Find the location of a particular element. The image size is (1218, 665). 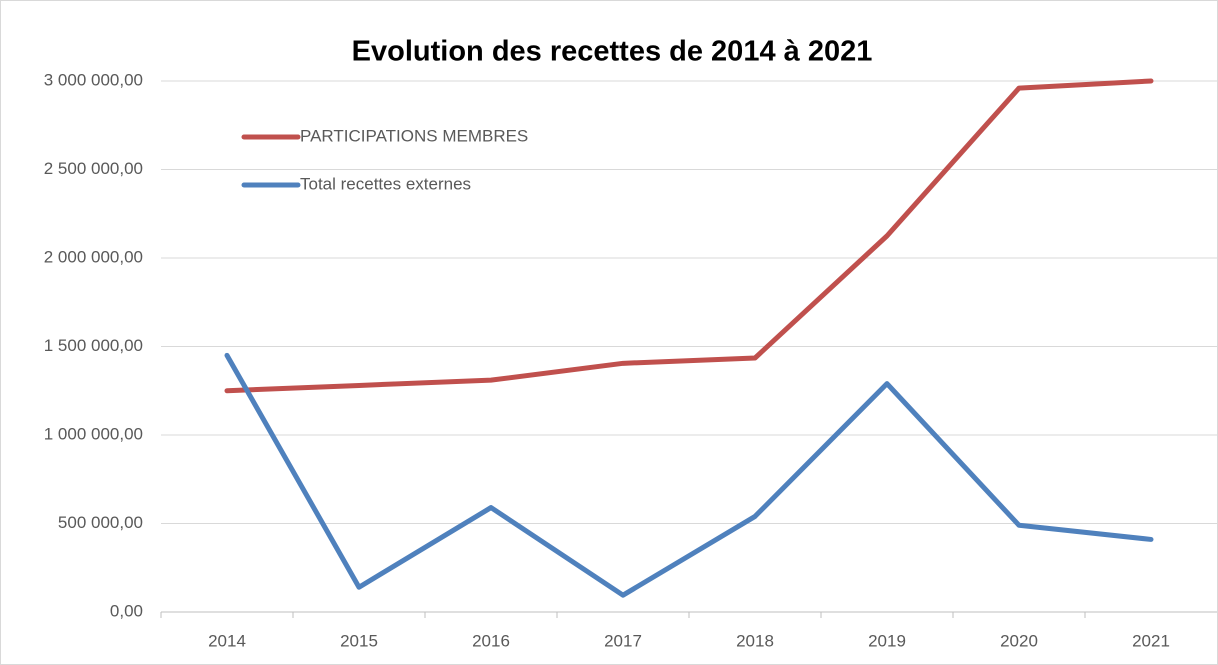

y-tick-label: 3 000 000,00 is located at coordinates (93, 79).